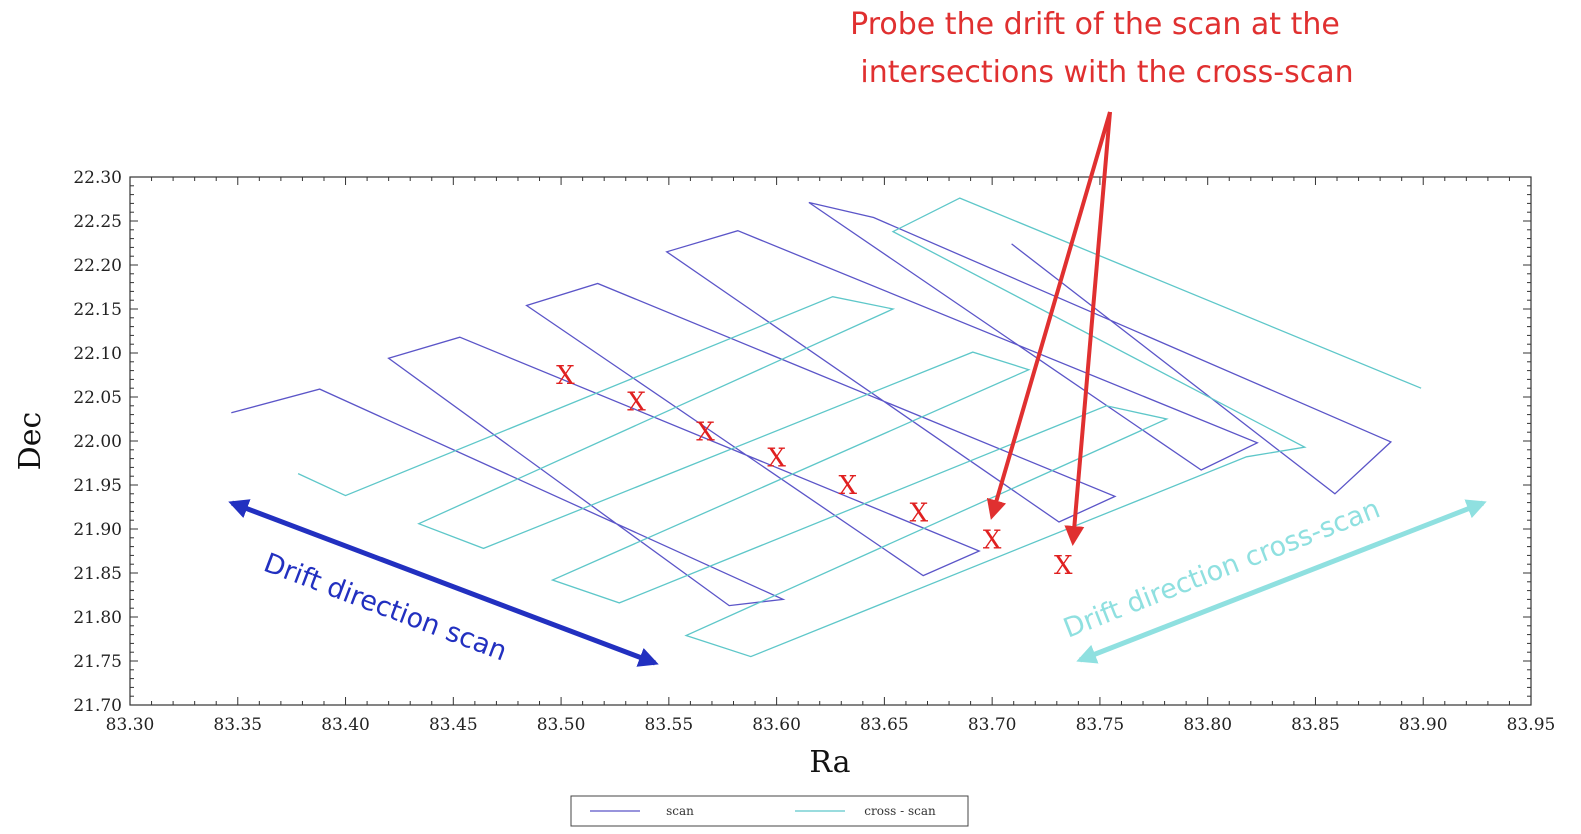 This screenshot has height=834, width=1581. I want to click on x-tick-label: 83.55, so click(669, 725).